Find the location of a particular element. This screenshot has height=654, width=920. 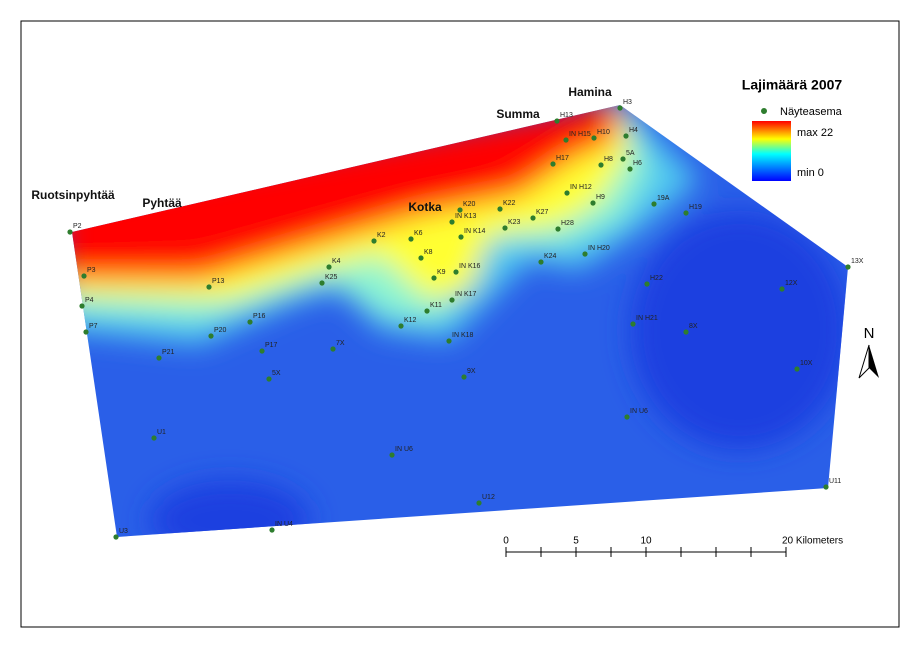

scale-bar: 0 5 10 20 Kilometers is located at coordinates (673, 546).